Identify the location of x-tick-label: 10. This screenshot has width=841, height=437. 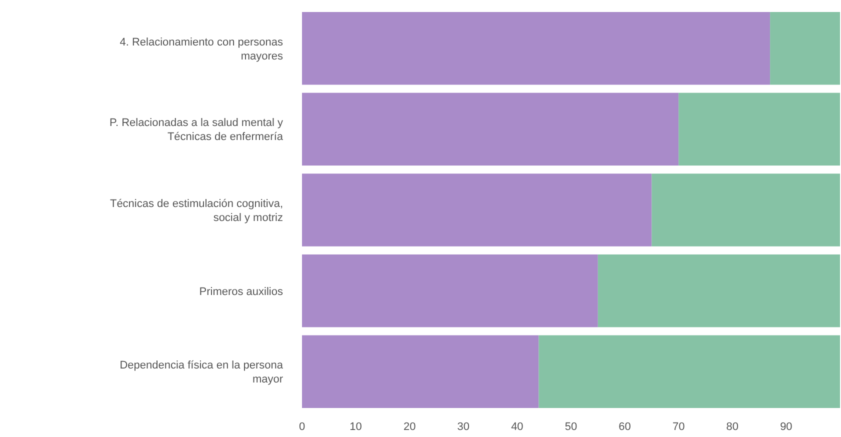
(356, 427).